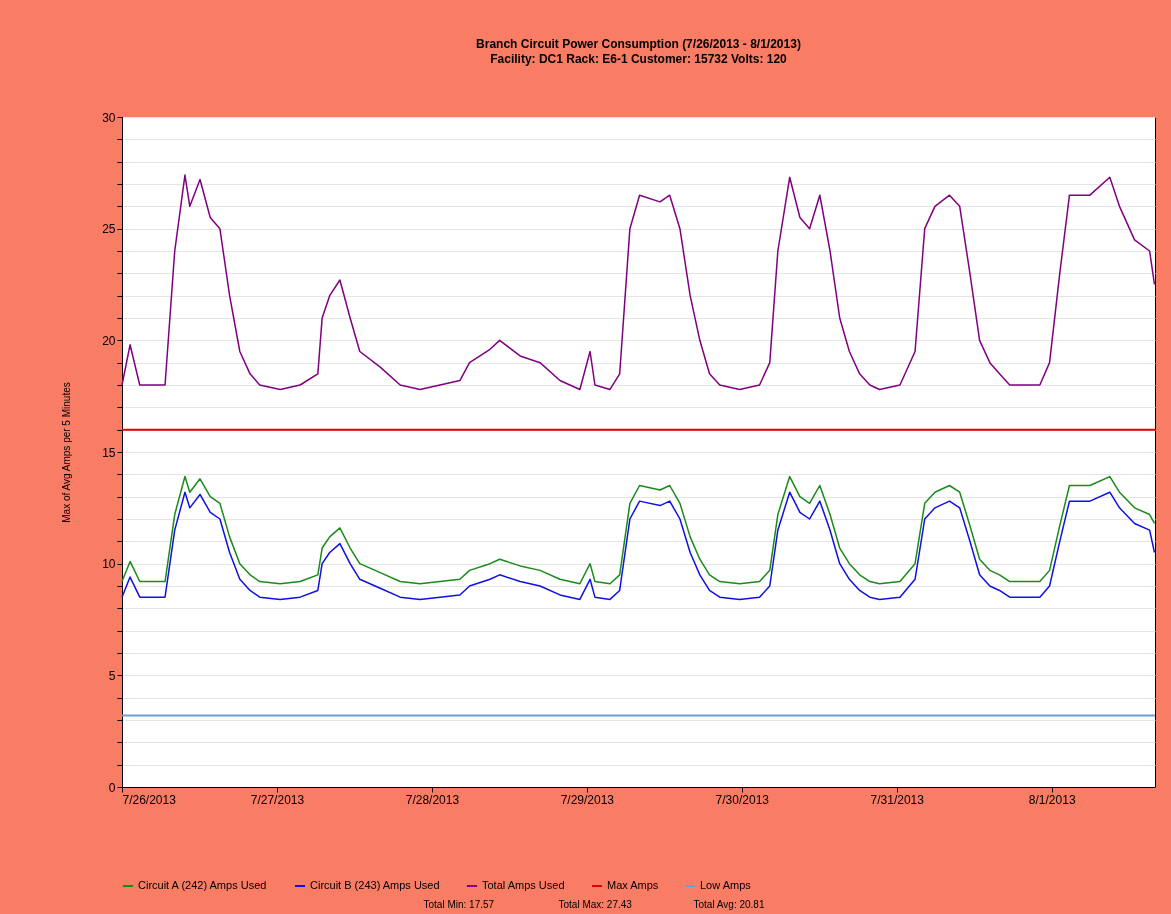 The image size is (1171, 914). What do you see at coordinates (109, 564) in the screenshot?
I see `y-tick-label: 10` at bounding box center [109, 564].